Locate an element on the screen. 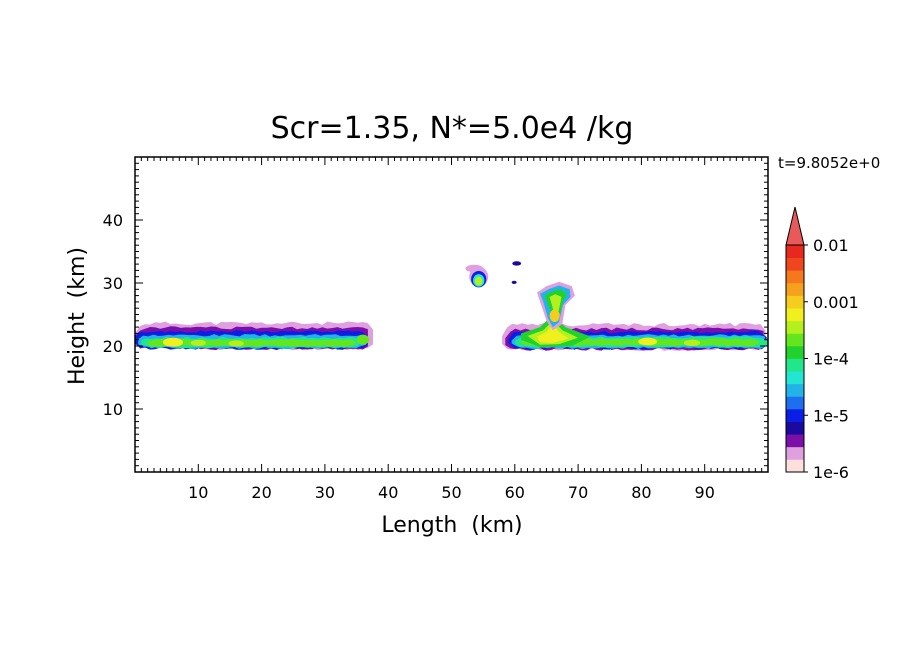  contour-regions is located at coordinates (451, 306).